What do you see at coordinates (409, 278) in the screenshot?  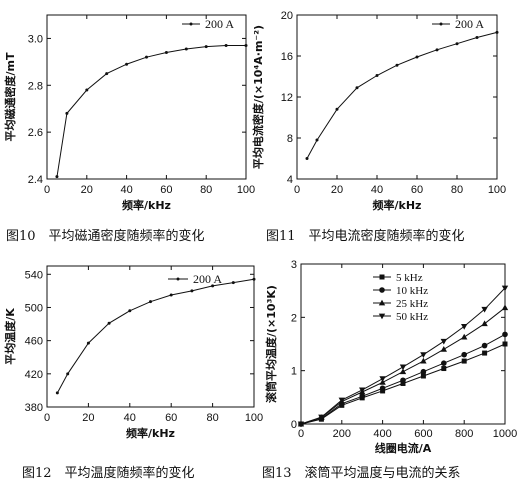 I see `legend-label: 5 kHz` at bounding box center [409, 278].